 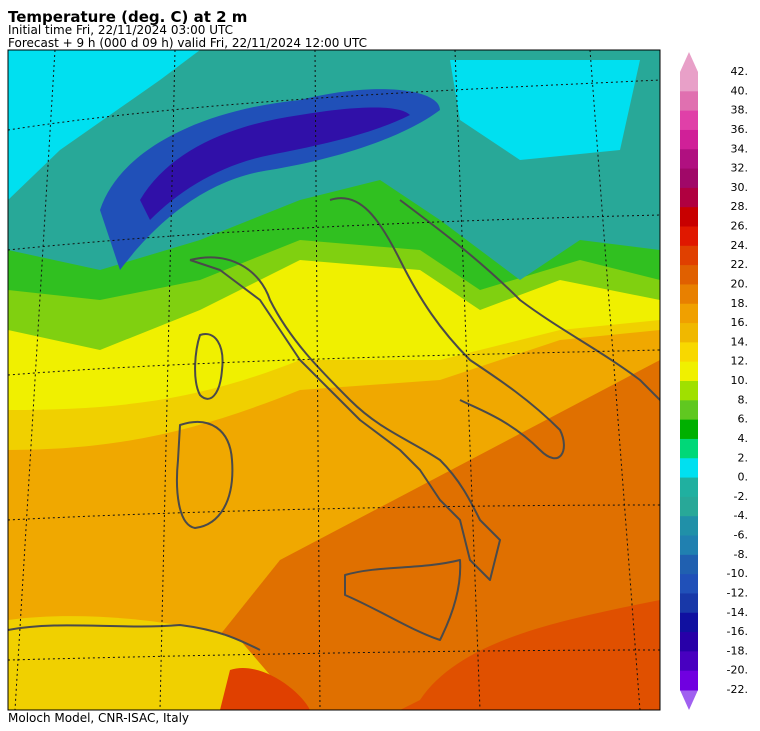 I want to click on footer: Moloch Model, CNR-ISAC, Italy, so click(x=98, y=718).